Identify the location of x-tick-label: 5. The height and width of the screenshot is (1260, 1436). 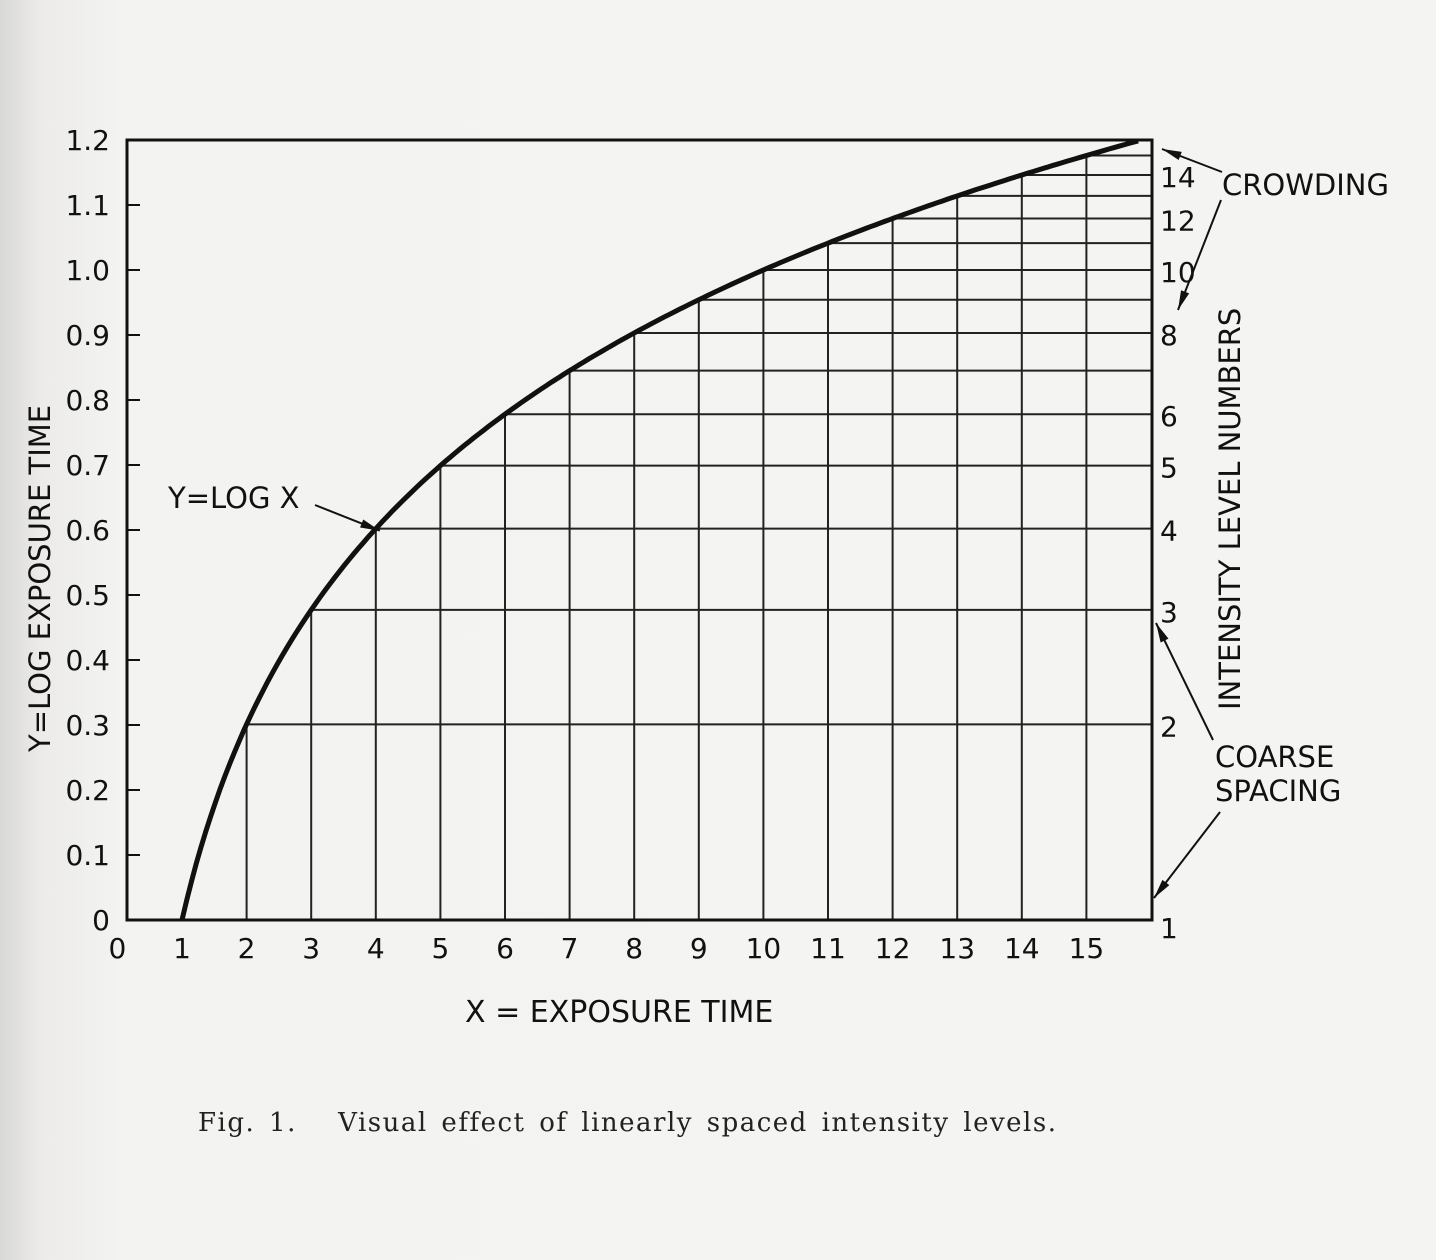
(440, 948).